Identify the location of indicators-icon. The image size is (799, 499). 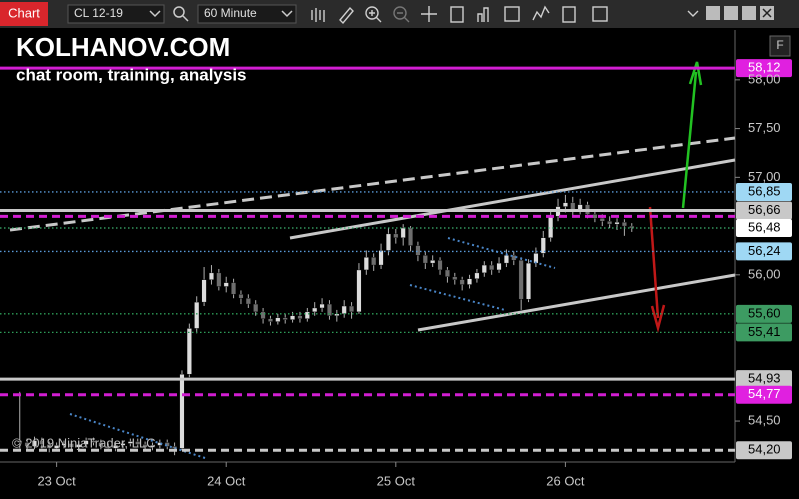
(483, 14).